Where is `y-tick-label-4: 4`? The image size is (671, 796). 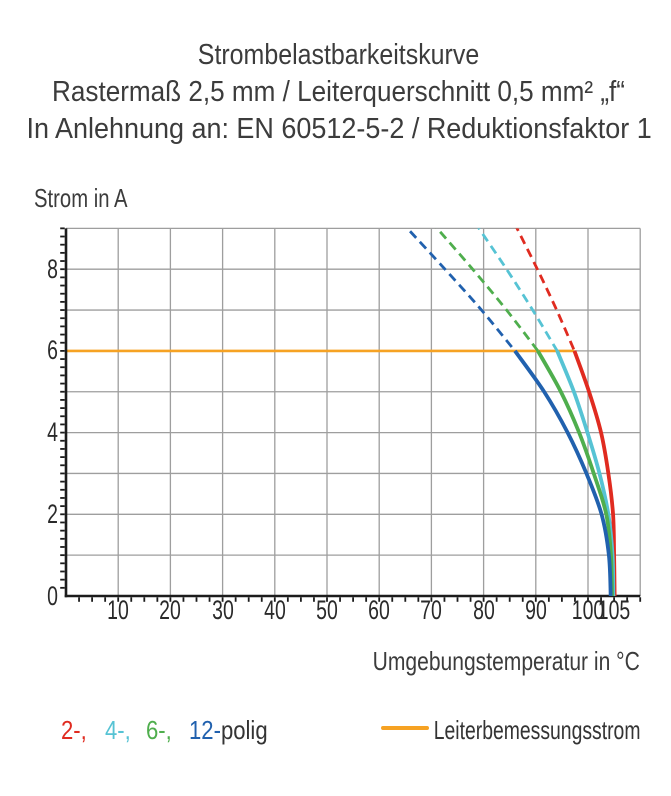 y-tick-label-4: 4 is located at coordinates (52, 432).